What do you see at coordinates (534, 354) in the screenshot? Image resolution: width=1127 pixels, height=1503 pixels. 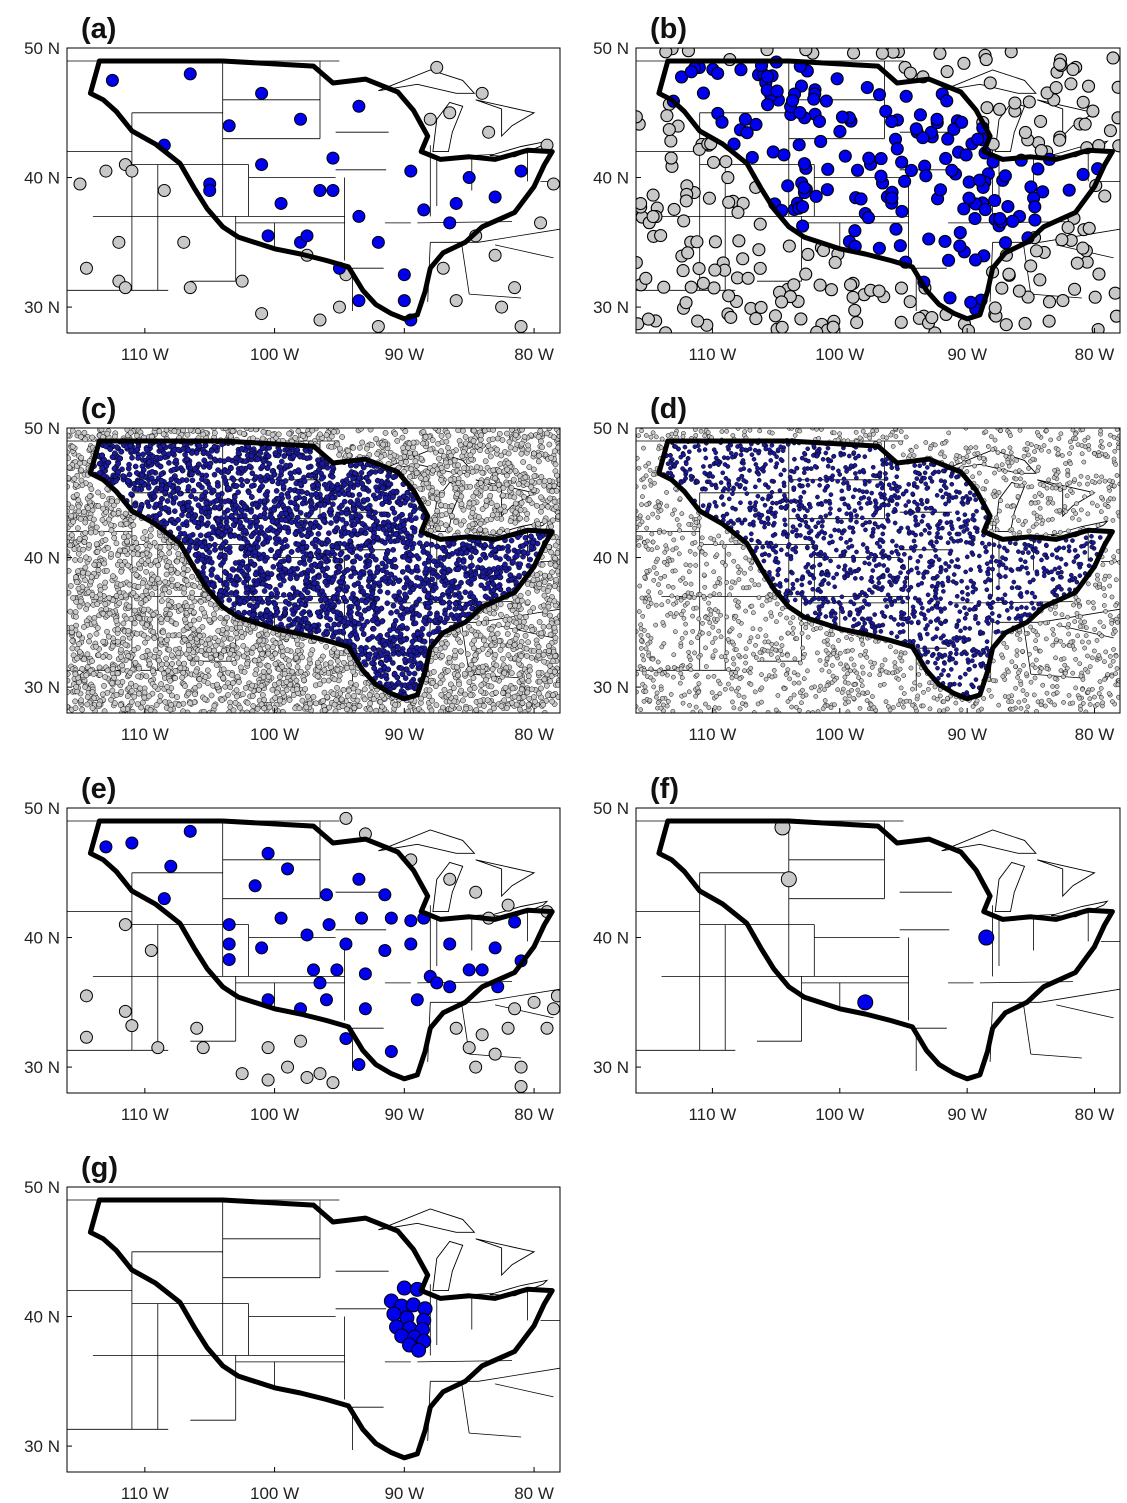 I see `x-tick-label: 80 W` at bounding box center [534, 354].